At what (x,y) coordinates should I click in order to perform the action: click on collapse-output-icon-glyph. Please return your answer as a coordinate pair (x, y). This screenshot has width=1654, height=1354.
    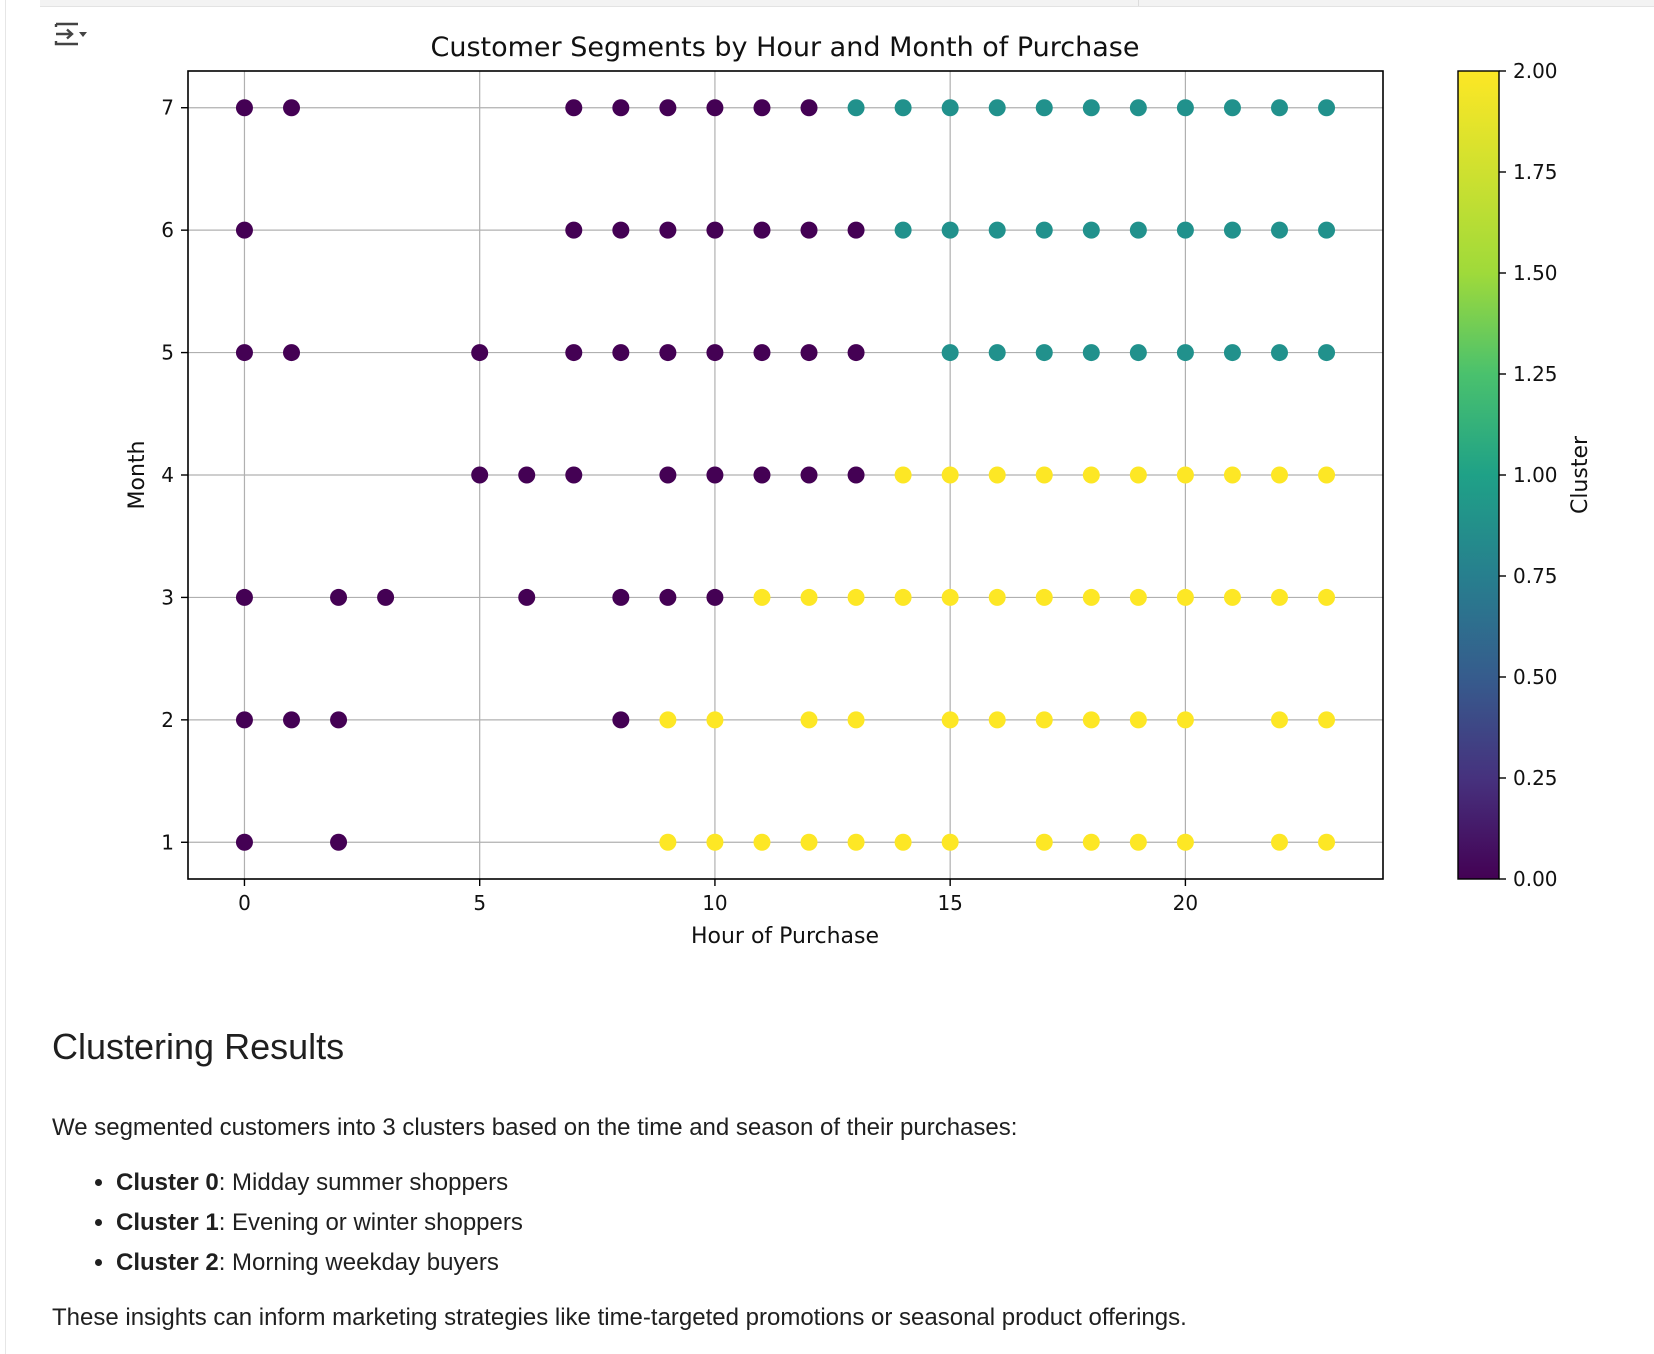
    Looking at the image, I should click on (70, 34).